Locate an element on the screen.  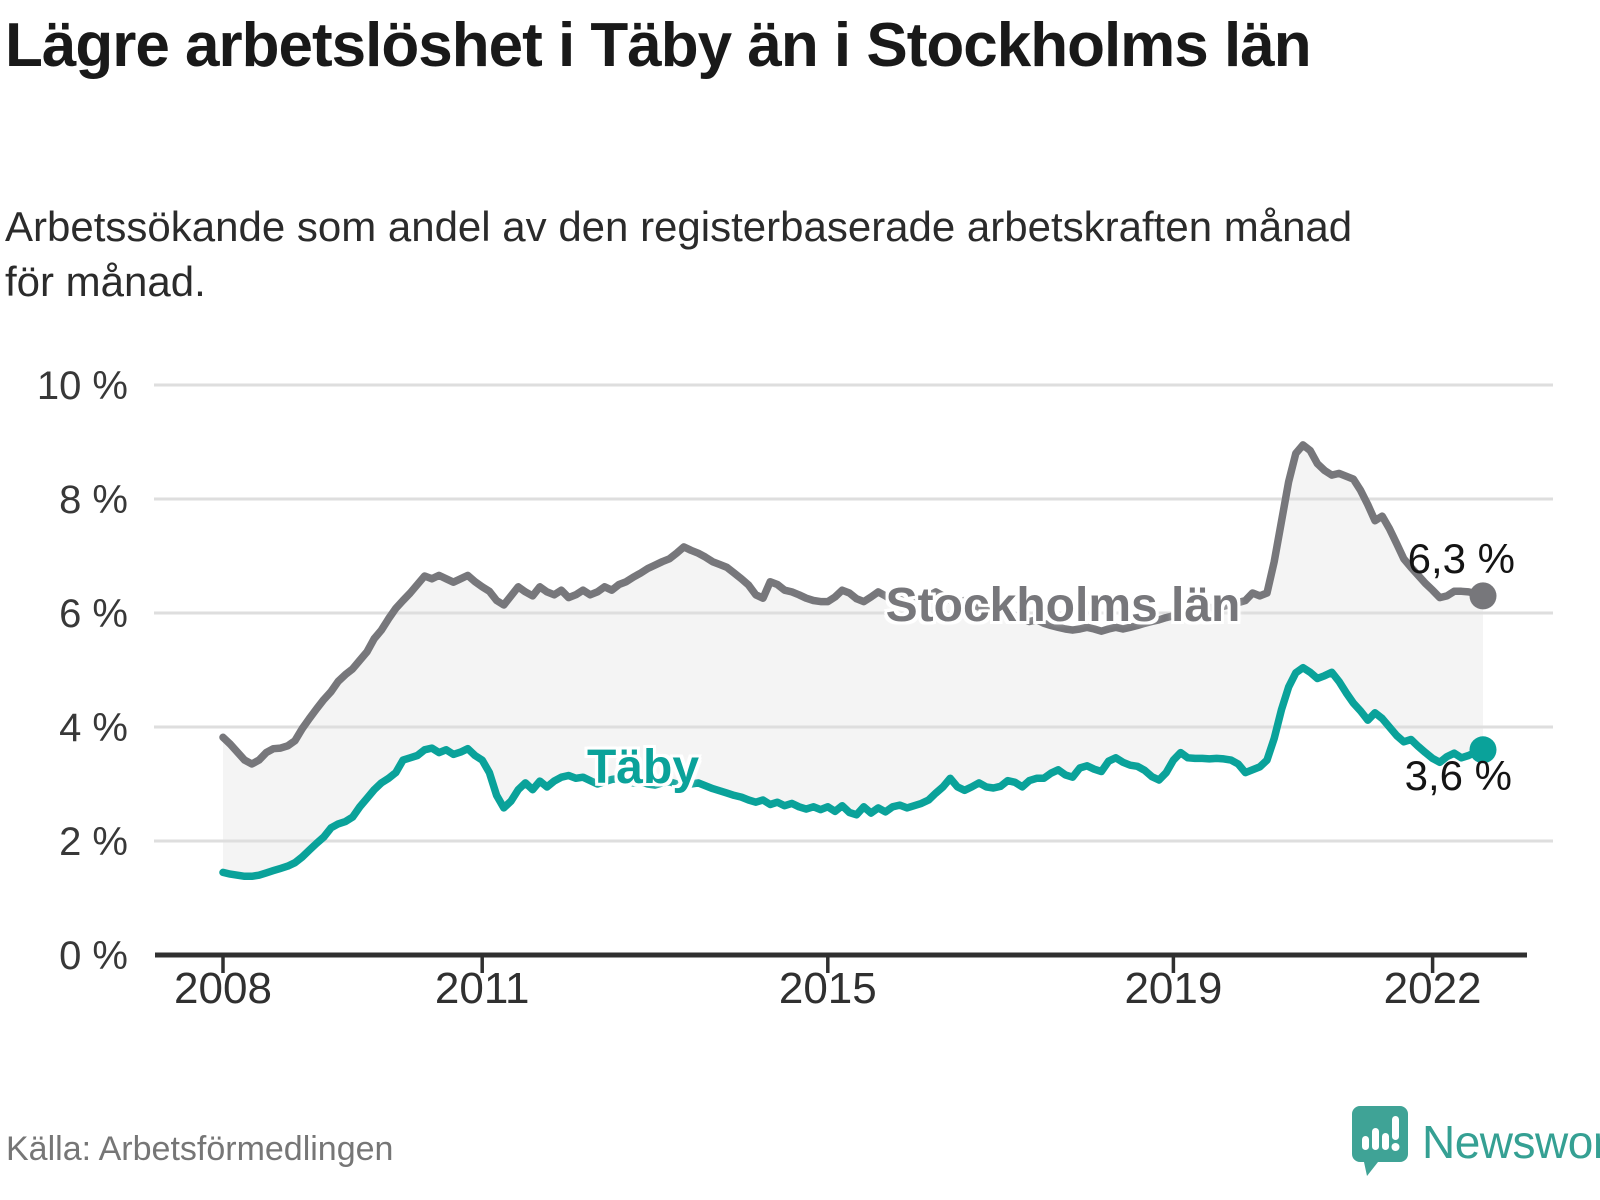
y-tick-label-10: 10 % is located at coordinates (82, 386).